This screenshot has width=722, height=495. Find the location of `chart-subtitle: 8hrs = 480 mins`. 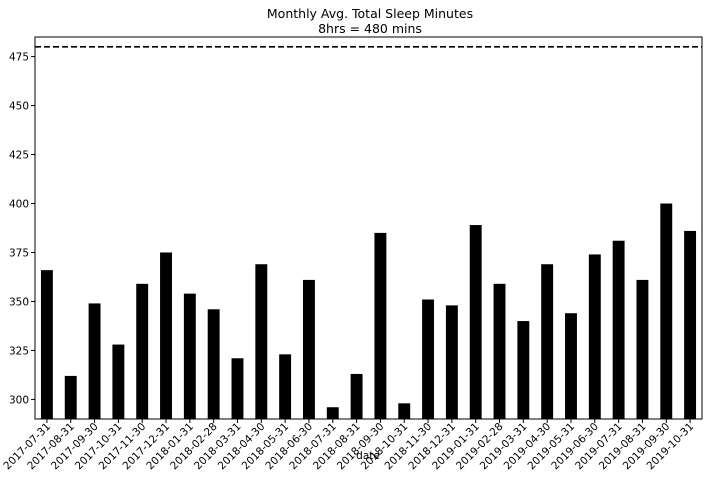

chart-subtitle: 8hrs = 480 mins is located at coordinates (370, 28).